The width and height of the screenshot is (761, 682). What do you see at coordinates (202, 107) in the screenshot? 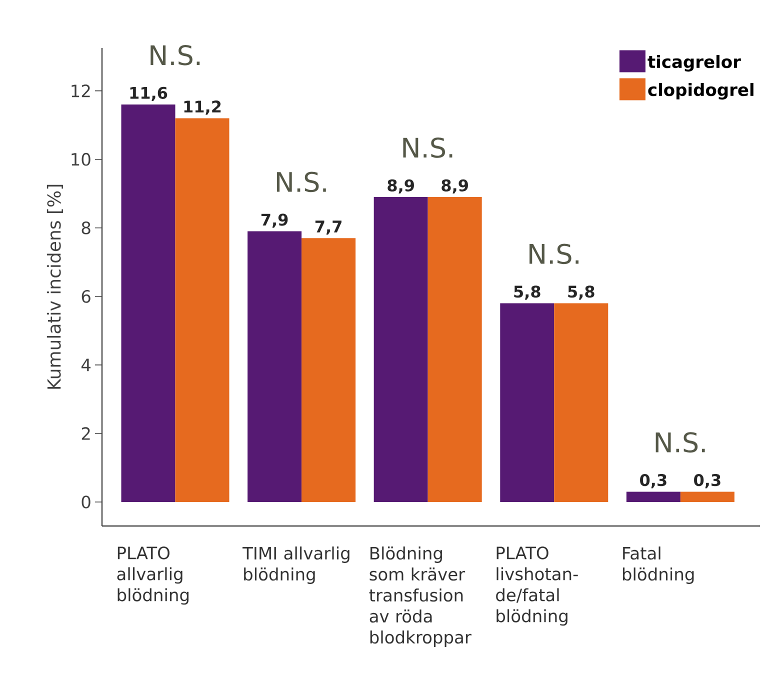
I see `data-label: 11,2` at bounding box center [202, 107].